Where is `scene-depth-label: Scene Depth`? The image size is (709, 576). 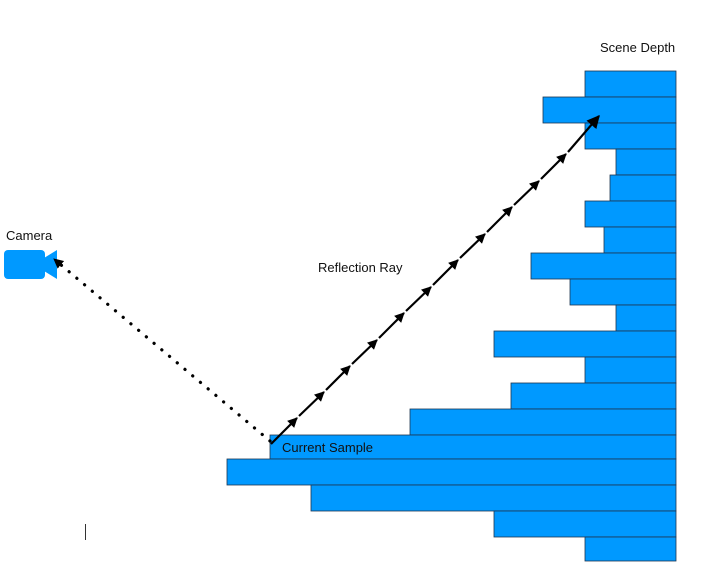 scene-depth-label: Scene Depth is located at coordinates (637, 47).